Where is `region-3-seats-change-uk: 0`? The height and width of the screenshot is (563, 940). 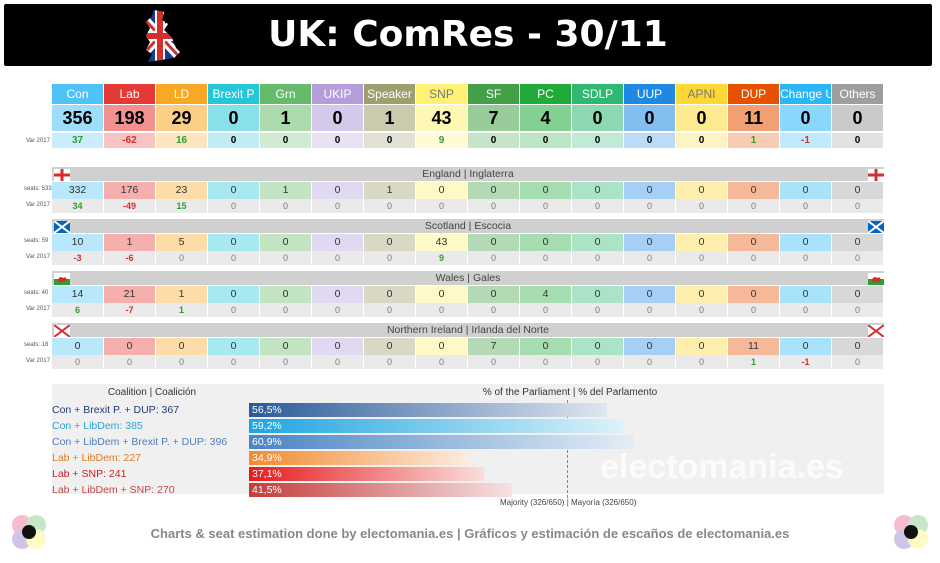
region-3-seats-change-uk: 0 is located at coordinates (805, 346).